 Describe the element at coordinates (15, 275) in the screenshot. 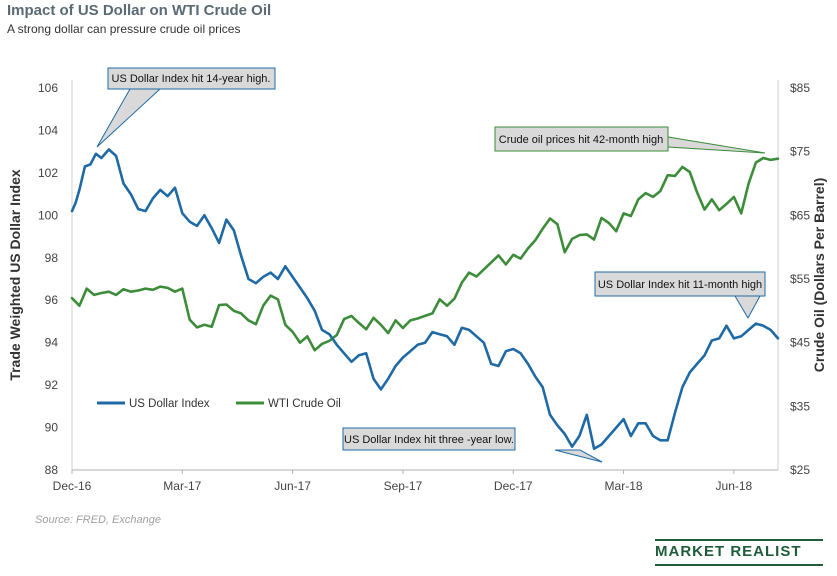

I see `left-y-axis-label: Trade Weighted US Dollar Index` at that location.